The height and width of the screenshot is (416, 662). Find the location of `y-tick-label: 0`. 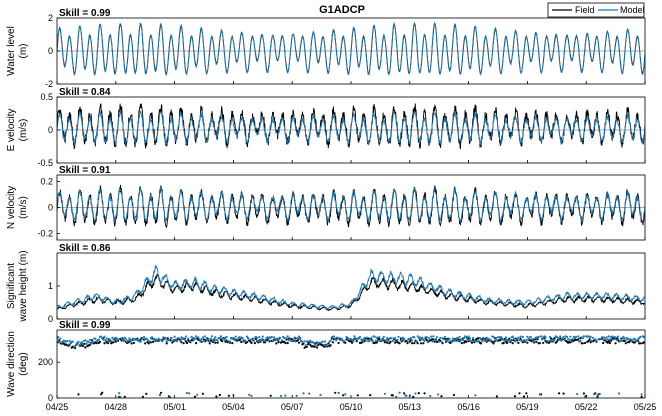

y-tick-label: 0 is located at coordinates (50, 130).